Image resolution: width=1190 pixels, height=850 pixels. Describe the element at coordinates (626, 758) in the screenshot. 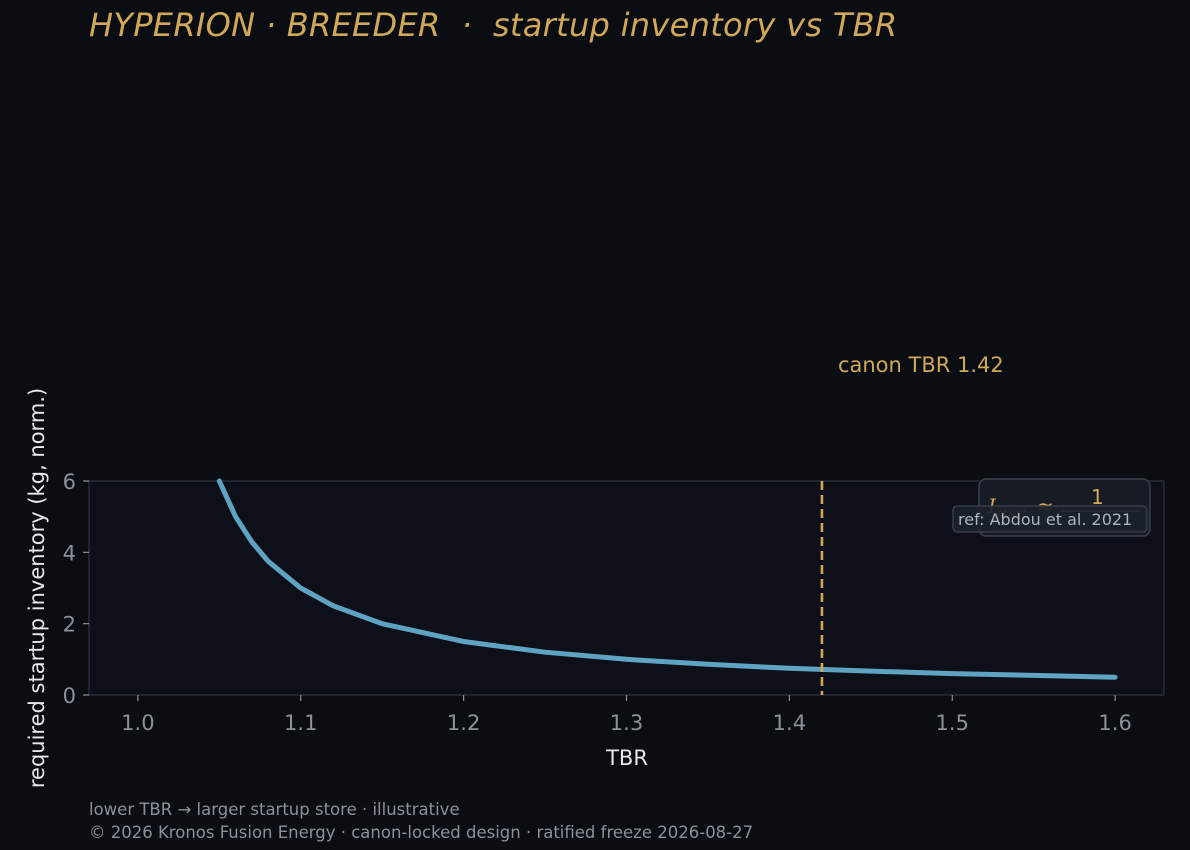

I see `x-axis-label: TBR` at that location.